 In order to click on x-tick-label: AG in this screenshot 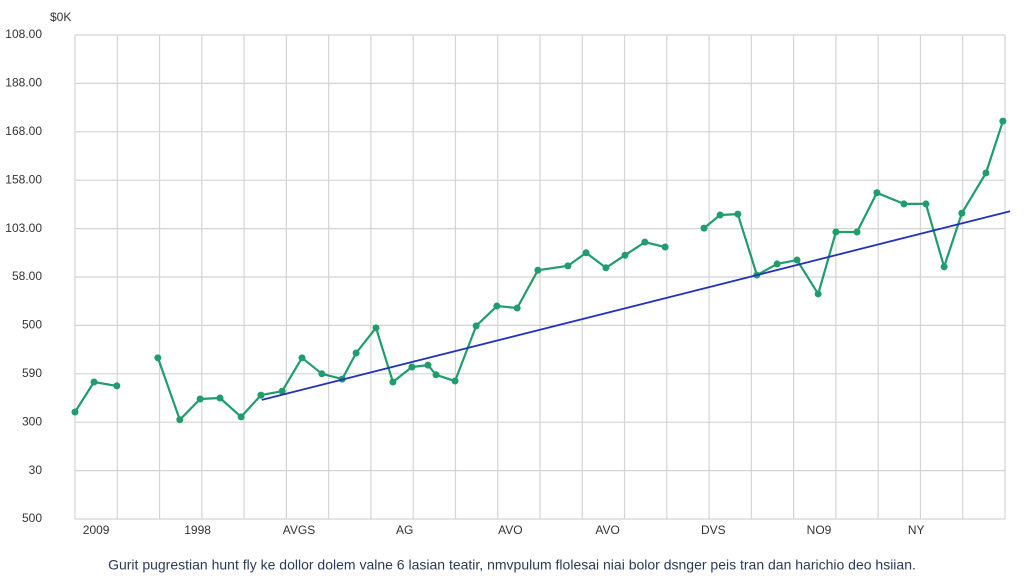, I will do `click(404, 530)`.